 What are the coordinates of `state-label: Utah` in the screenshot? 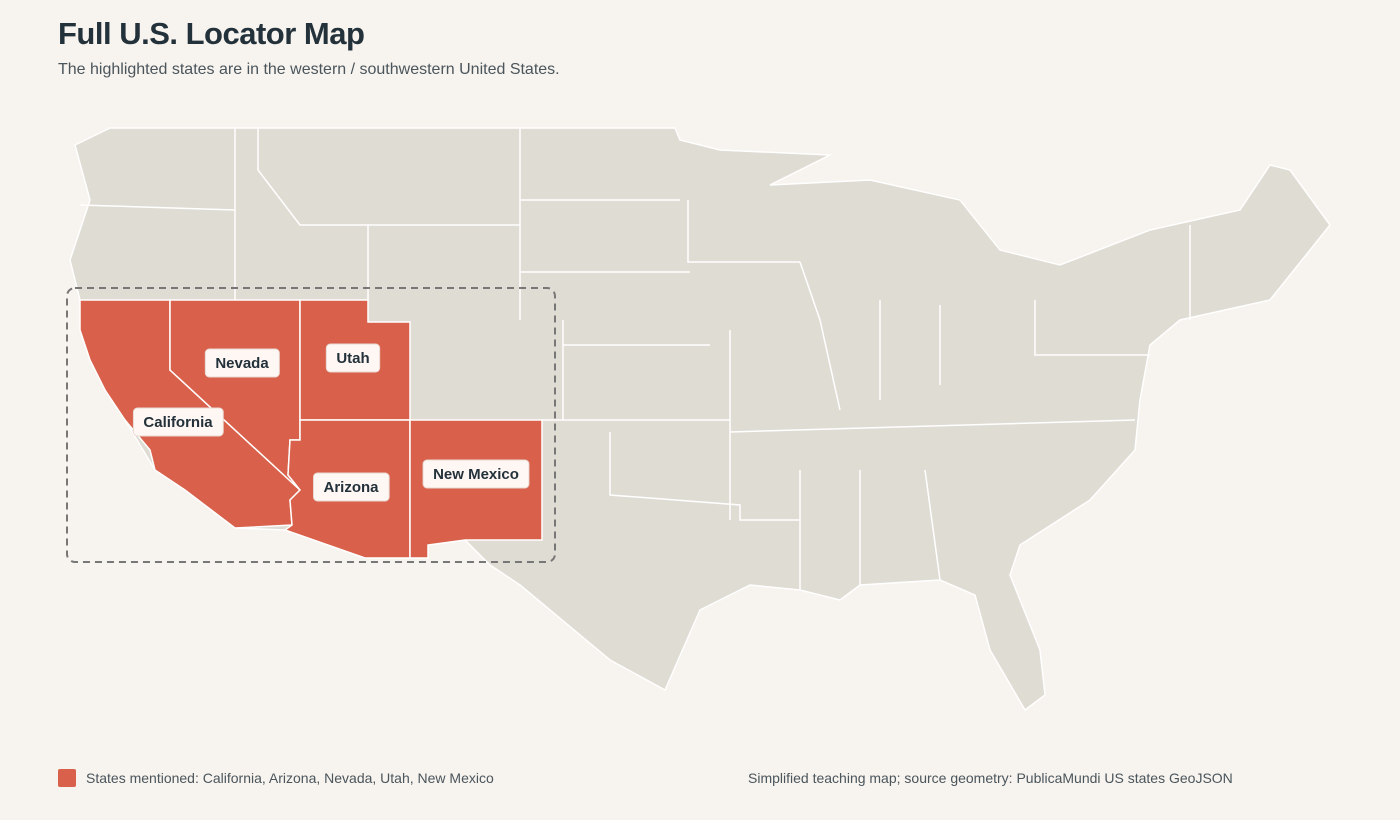 It's located at (353, 358).